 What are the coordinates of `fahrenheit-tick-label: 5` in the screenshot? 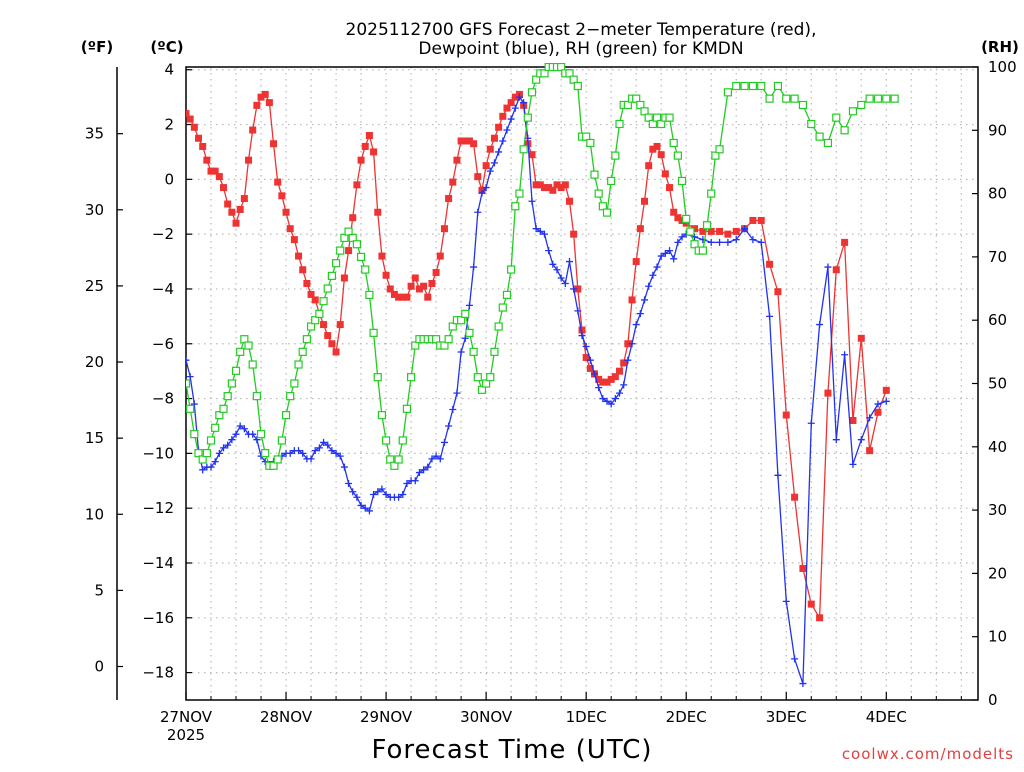 It's located at (99, 590).